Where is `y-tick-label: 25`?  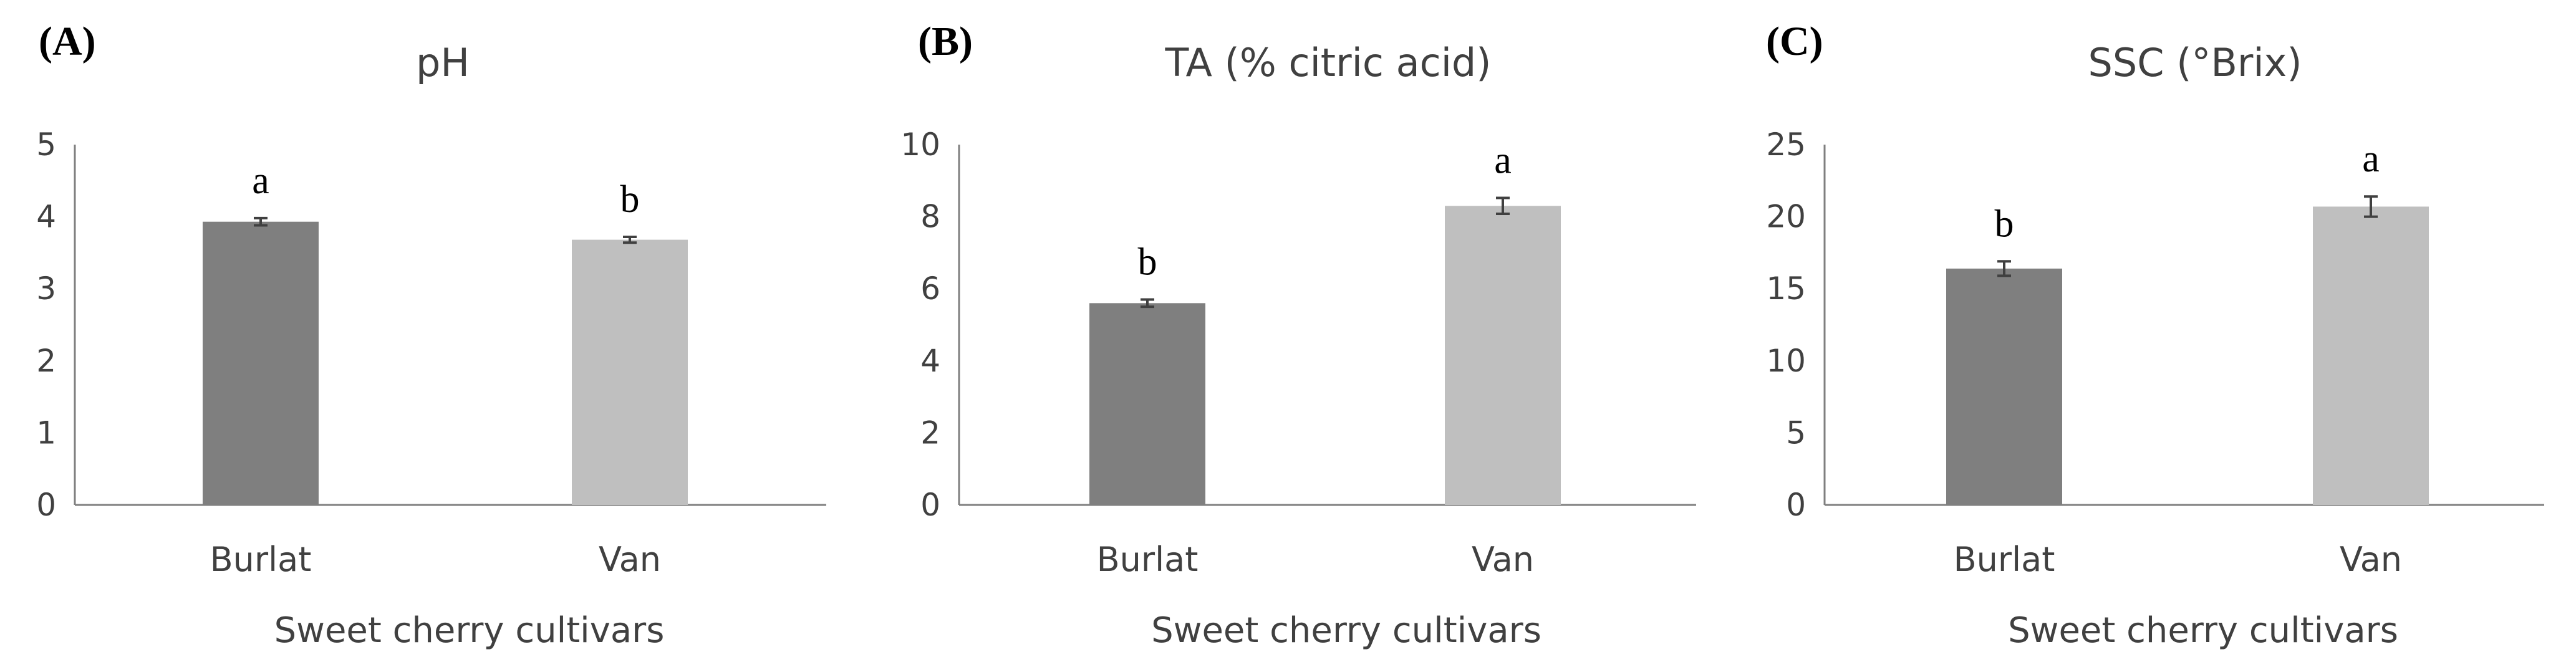 y-tick-label: 25 is located at coordinates (1786, 145).